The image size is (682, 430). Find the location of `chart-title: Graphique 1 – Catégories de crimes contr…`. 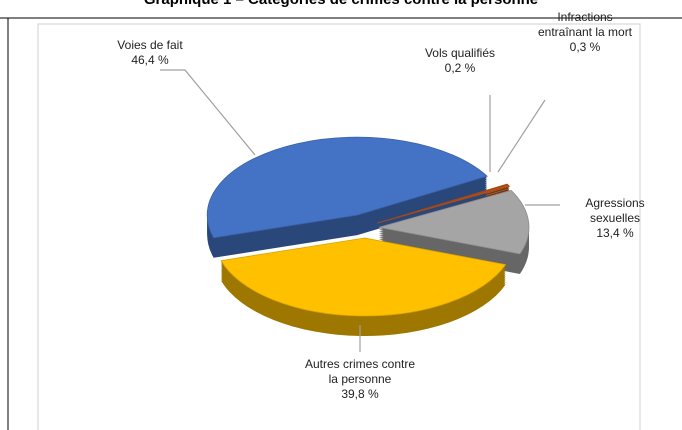

chart-title: Graphique 1 – Catégories de crimes contr… is located at coordinates (341, 4).